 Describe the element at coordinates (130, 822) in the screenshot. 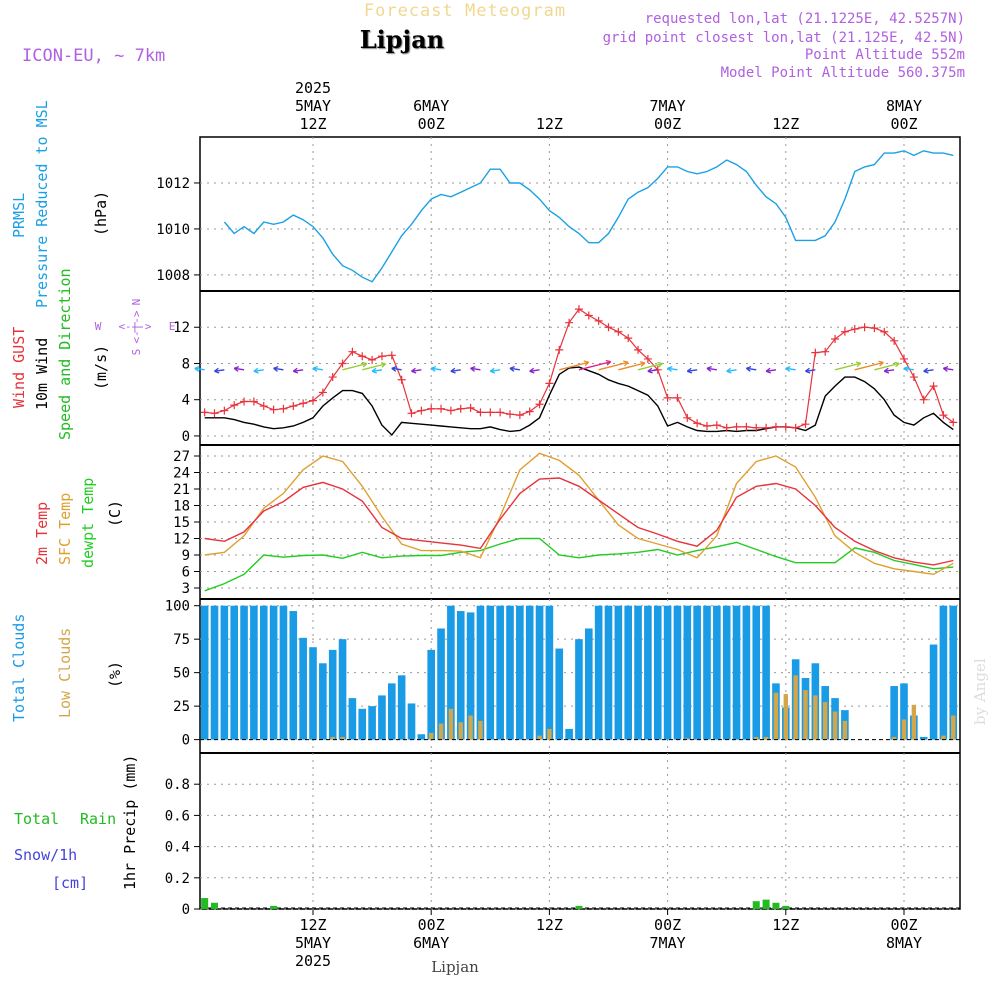

I see `precip-unit: 1hr Precip (mm)` at that location.